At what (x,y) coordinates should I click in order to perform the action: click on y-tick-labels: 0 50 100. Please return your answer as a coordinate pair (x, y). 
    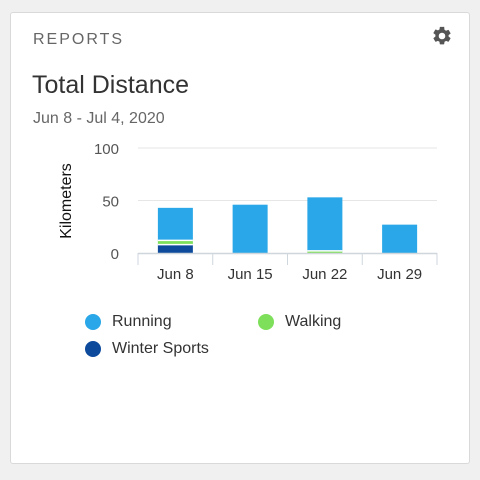
    Looking at the image, I should click on (106, 202).